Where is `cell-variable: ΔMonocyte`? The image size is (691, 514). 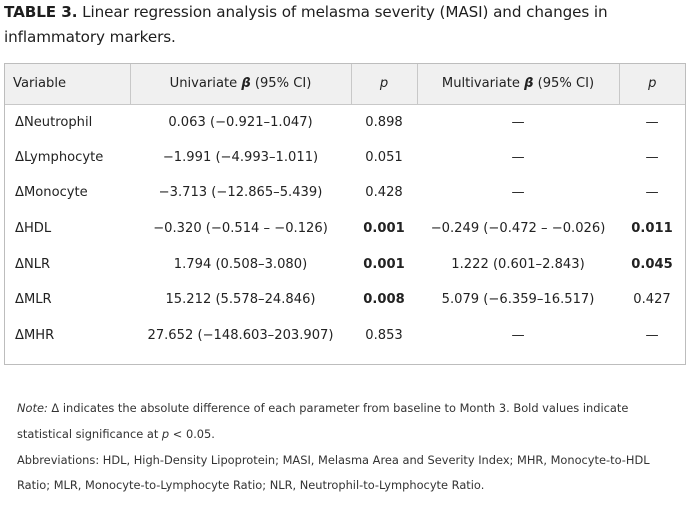 cell-variable: ΔMonocyte is located at coordinates (51, 193).